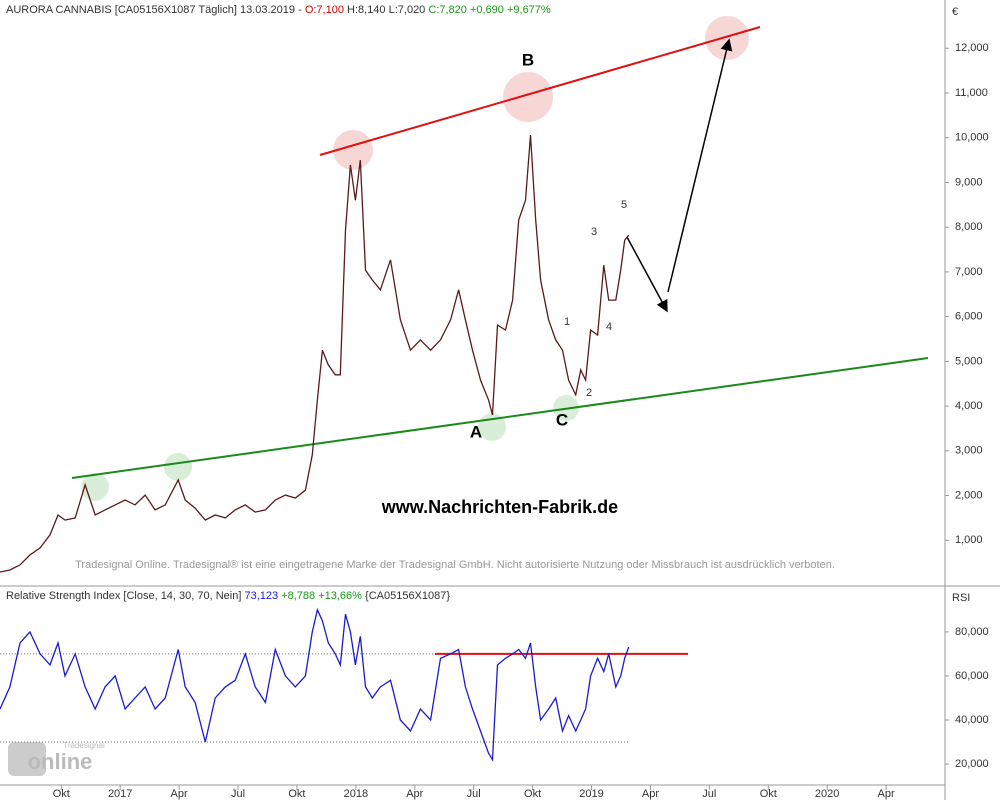 The image size is (1000, 800). What do you see at coordinates (27, 759) in the screenshot?
I see `logo-box` at bounding box center [27, 759].